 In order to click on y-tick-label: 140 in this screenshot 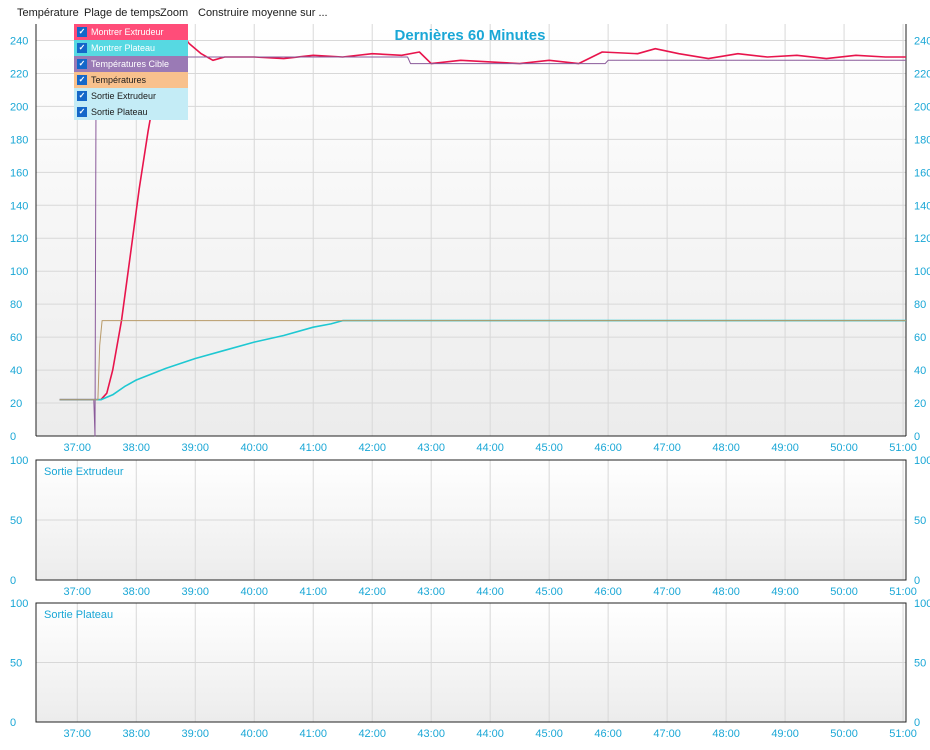, I will do `click(19, 206)`.